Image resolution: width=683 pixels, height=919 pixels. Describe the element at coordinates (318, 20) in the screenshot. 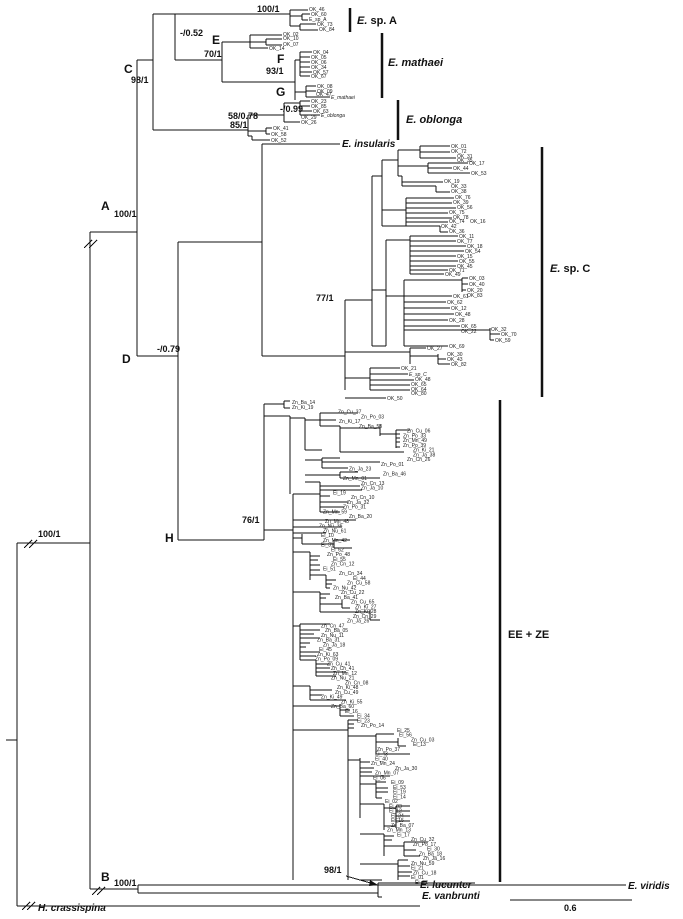

I see `leaf-label: E_sp_A` at that location.